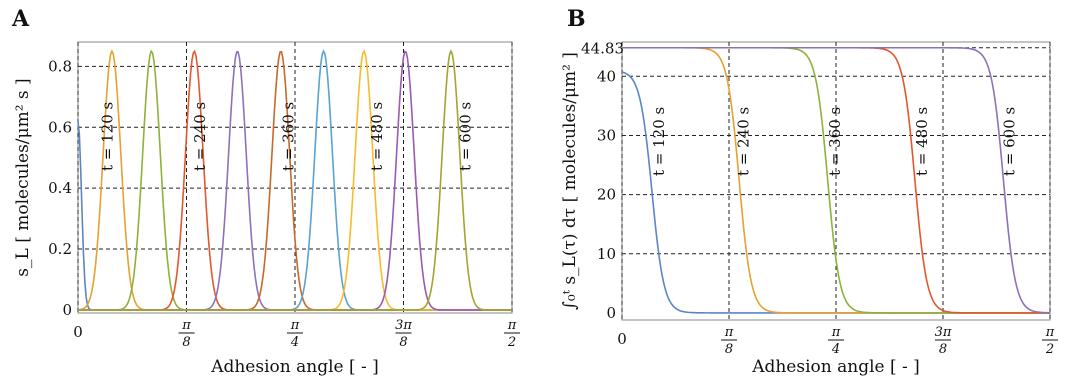 Image resolution: width=1067 pixels, height=382 pixels. Describe the element at coordinates (23, 177) in the screenshot. I see `y-axis-label: s_L [ molecules/μm² s ]` at that location.